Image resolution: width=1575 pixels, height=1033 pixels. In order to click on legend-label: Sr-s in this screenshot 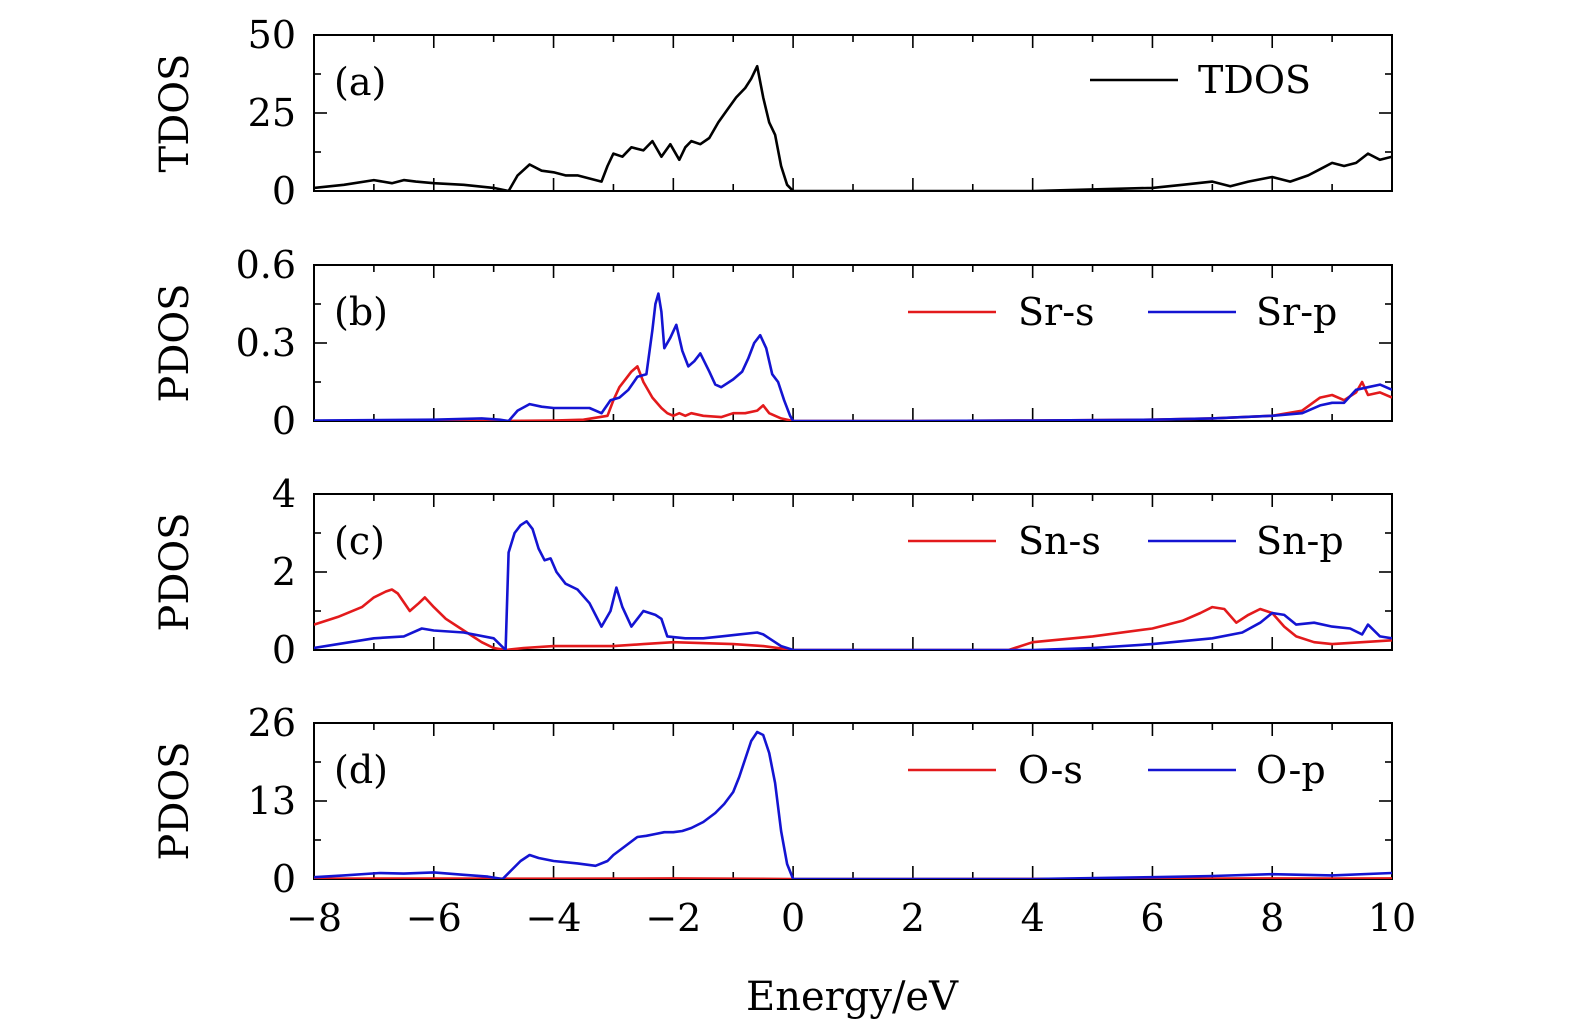, I will do `click(1056, 312)`.